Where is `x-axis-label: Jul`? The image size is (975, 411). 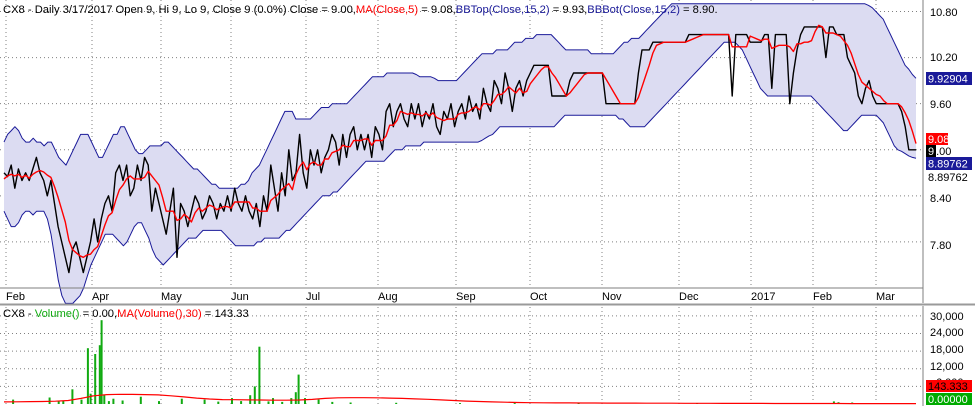 x-axis-label: Jul is located at coordinates (313, 297).